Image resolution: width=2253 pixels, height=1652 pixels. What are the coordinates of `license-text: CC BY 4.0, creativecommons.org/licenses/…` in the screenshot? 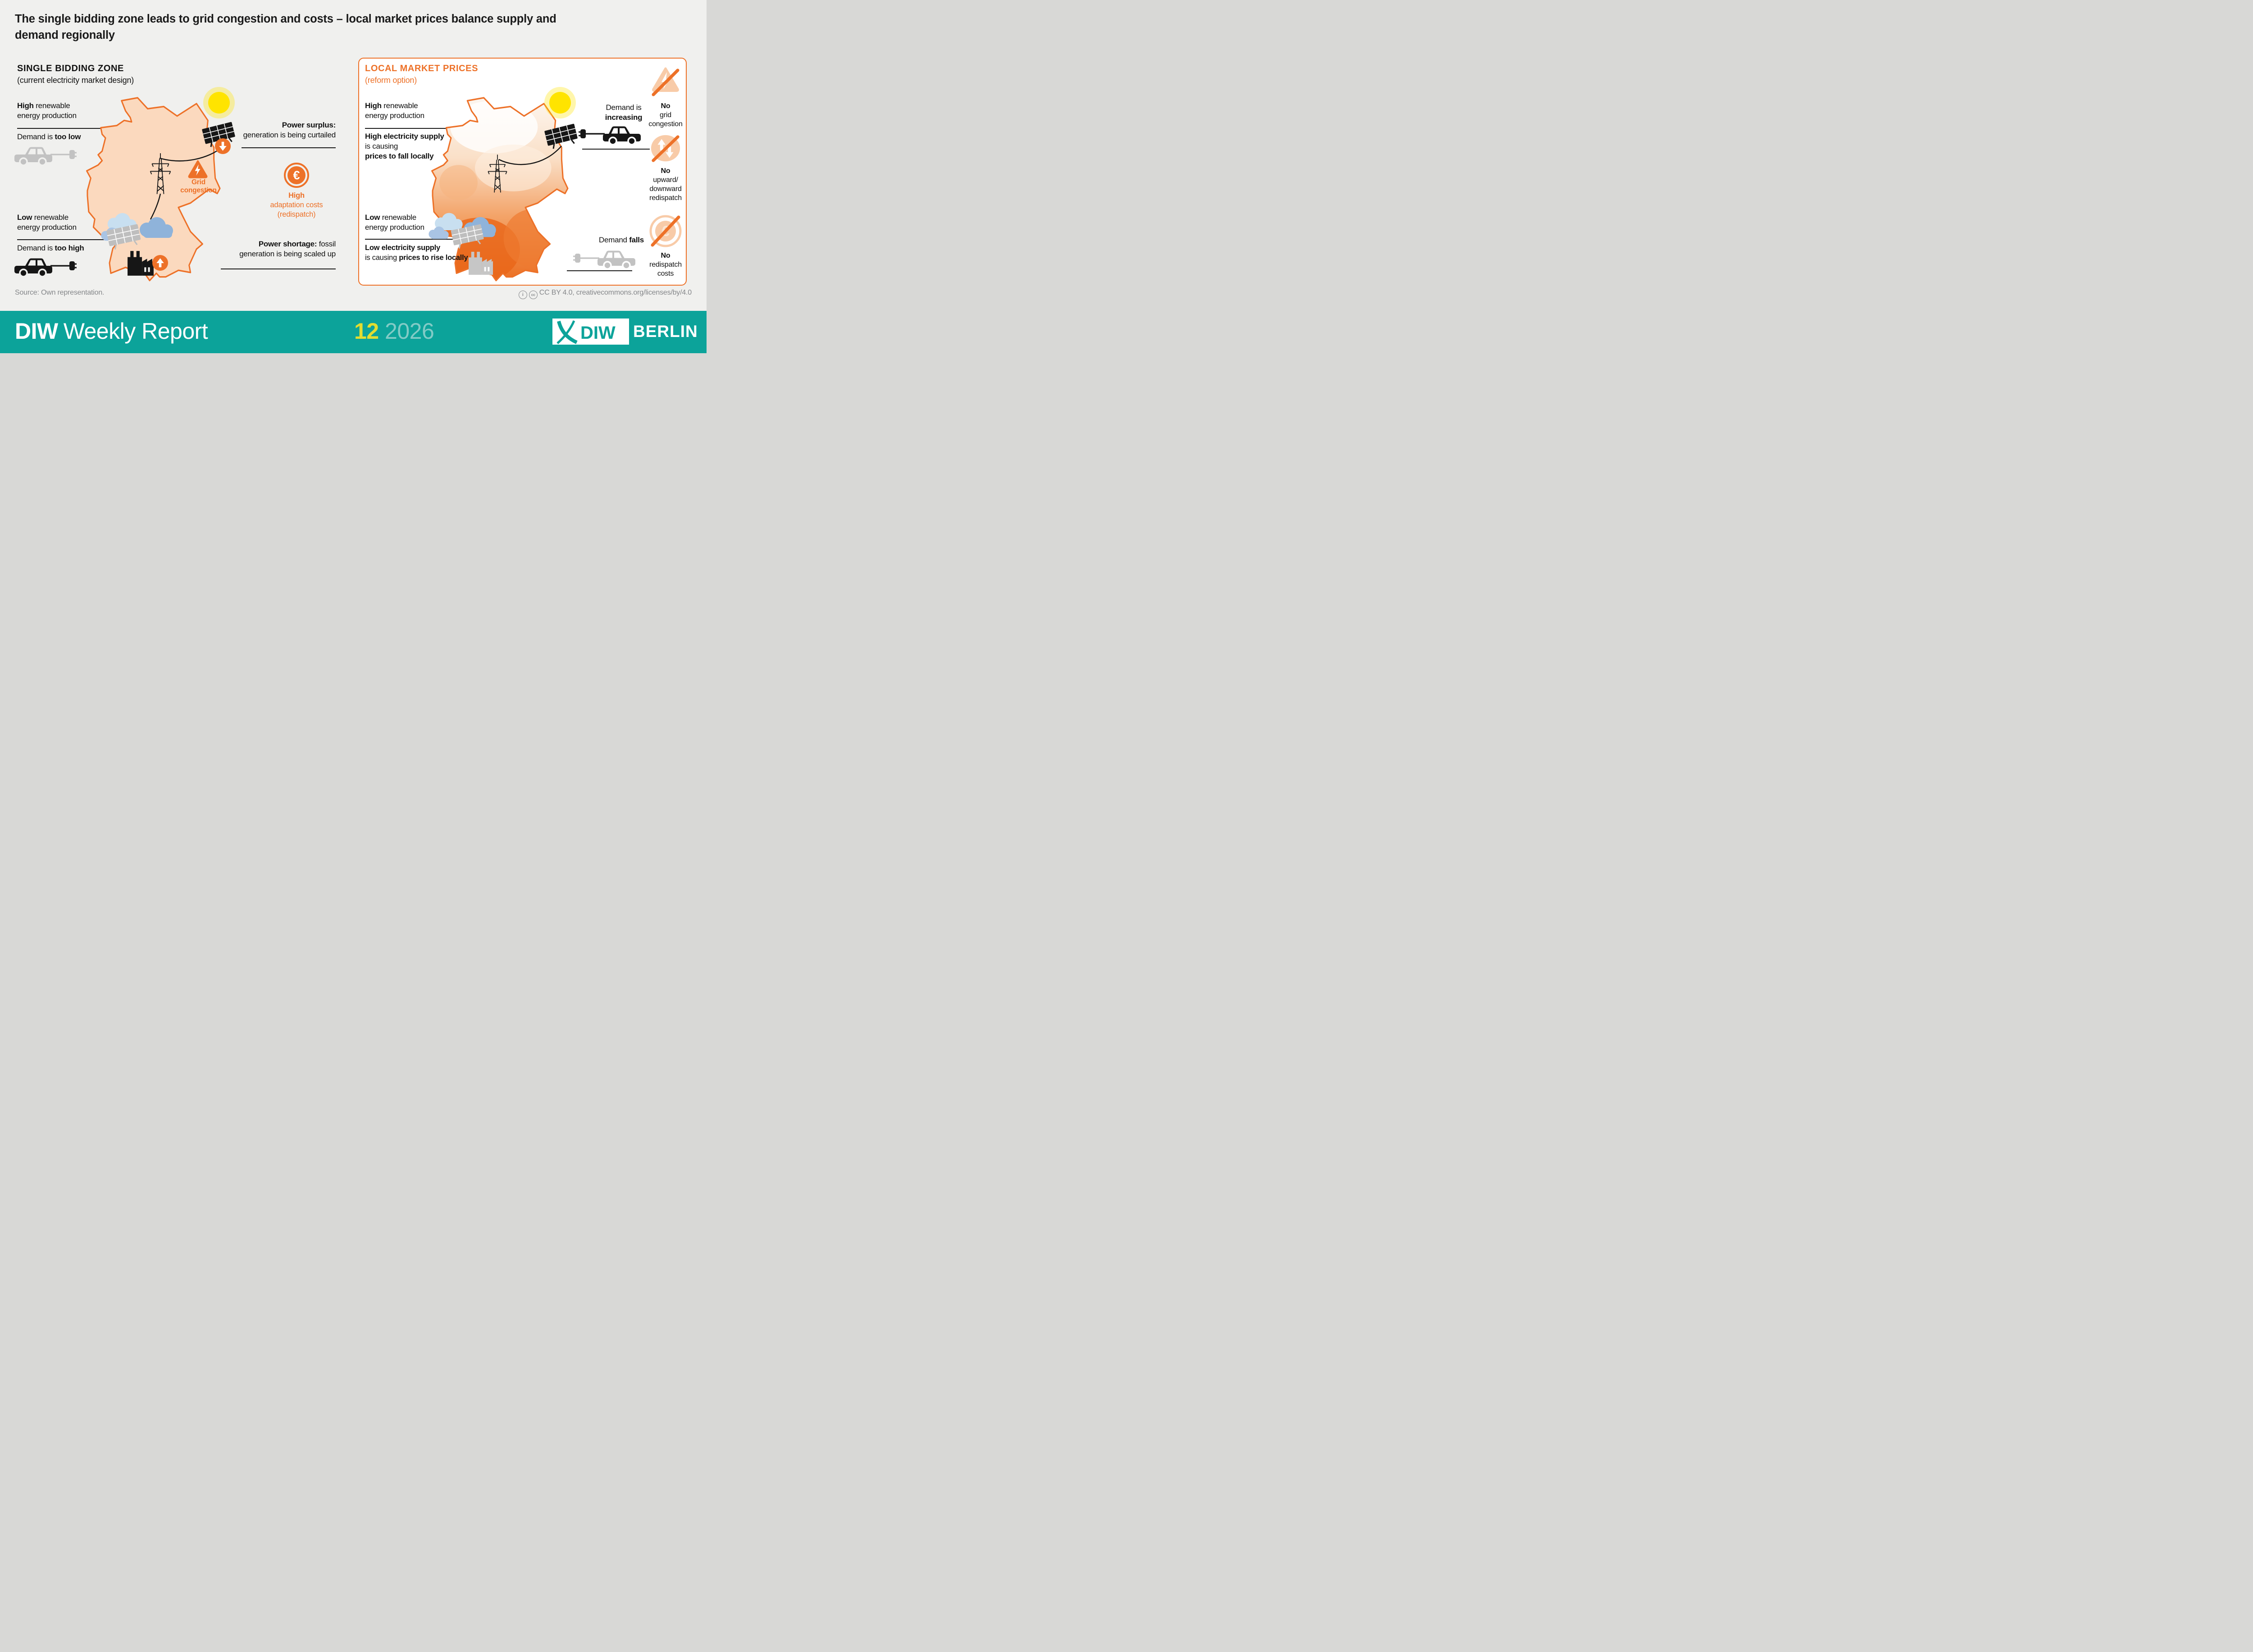 It's located at (615, 292).